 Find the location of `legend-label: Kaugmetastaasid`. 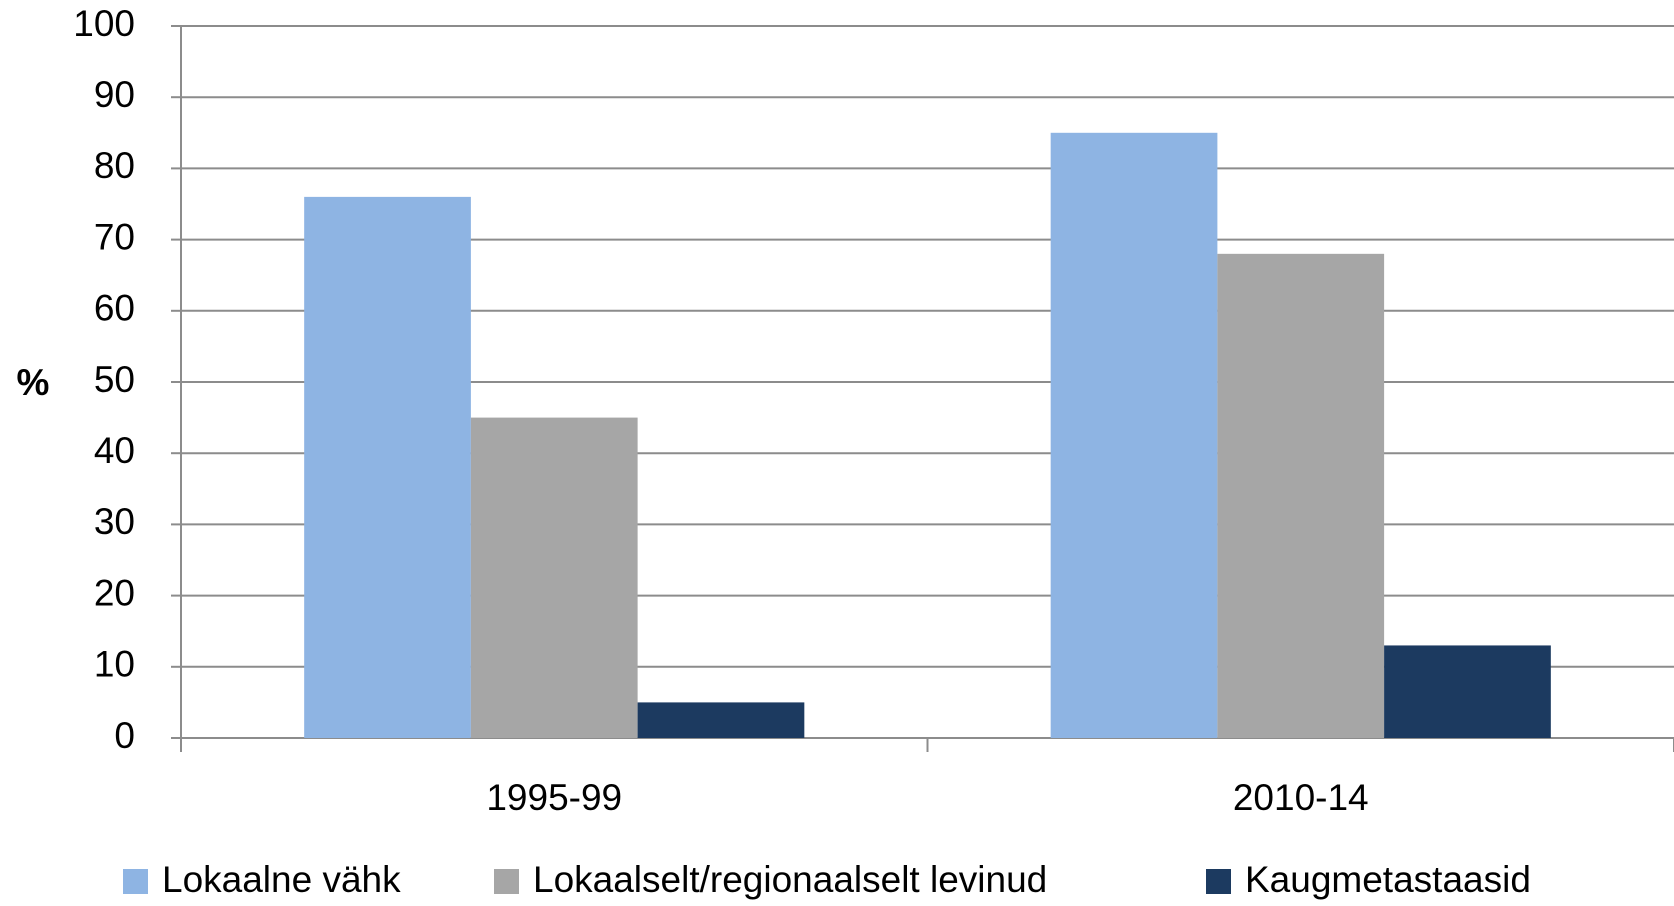

legend-label: Kaugmetastaasid is located at coordinates (1388, 879).